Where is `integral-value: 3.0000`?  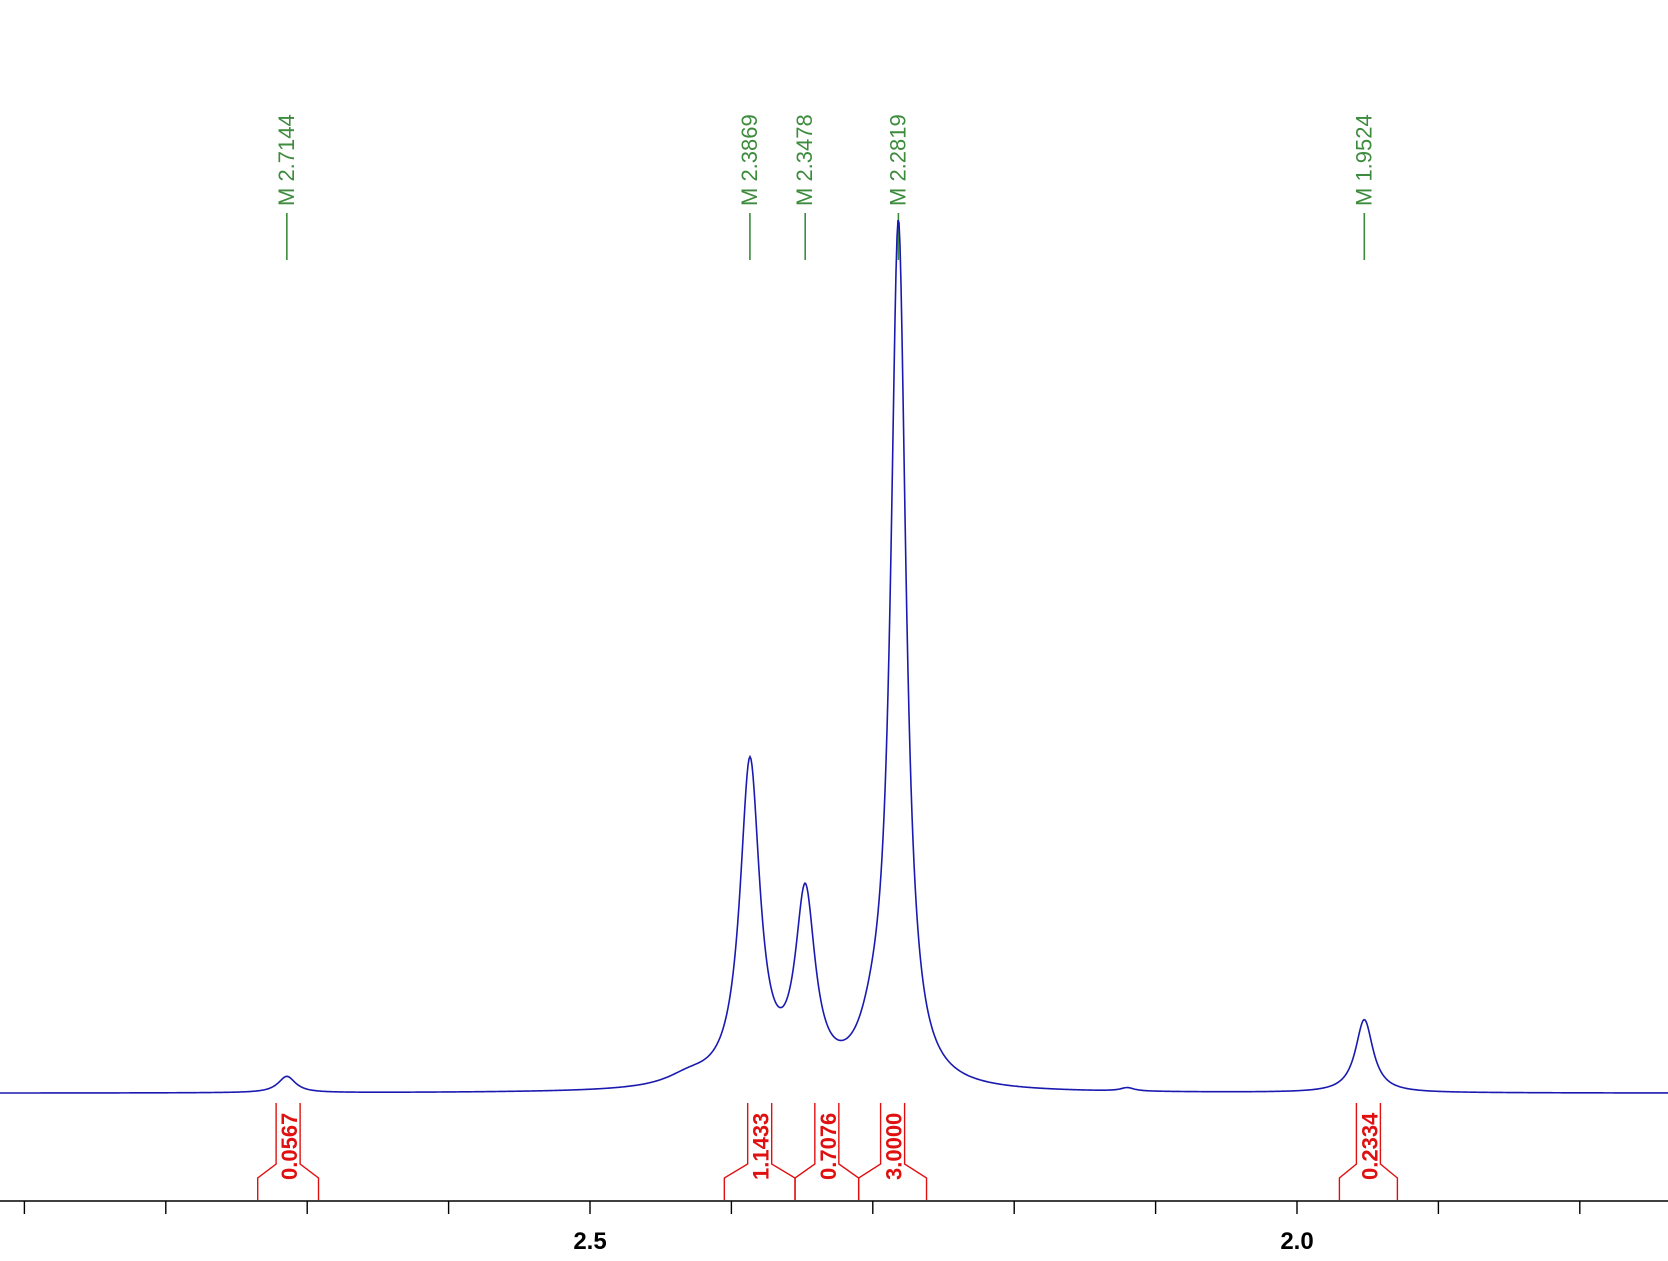 integral-value: 3.0000 is located at coordinates (894, 1146).